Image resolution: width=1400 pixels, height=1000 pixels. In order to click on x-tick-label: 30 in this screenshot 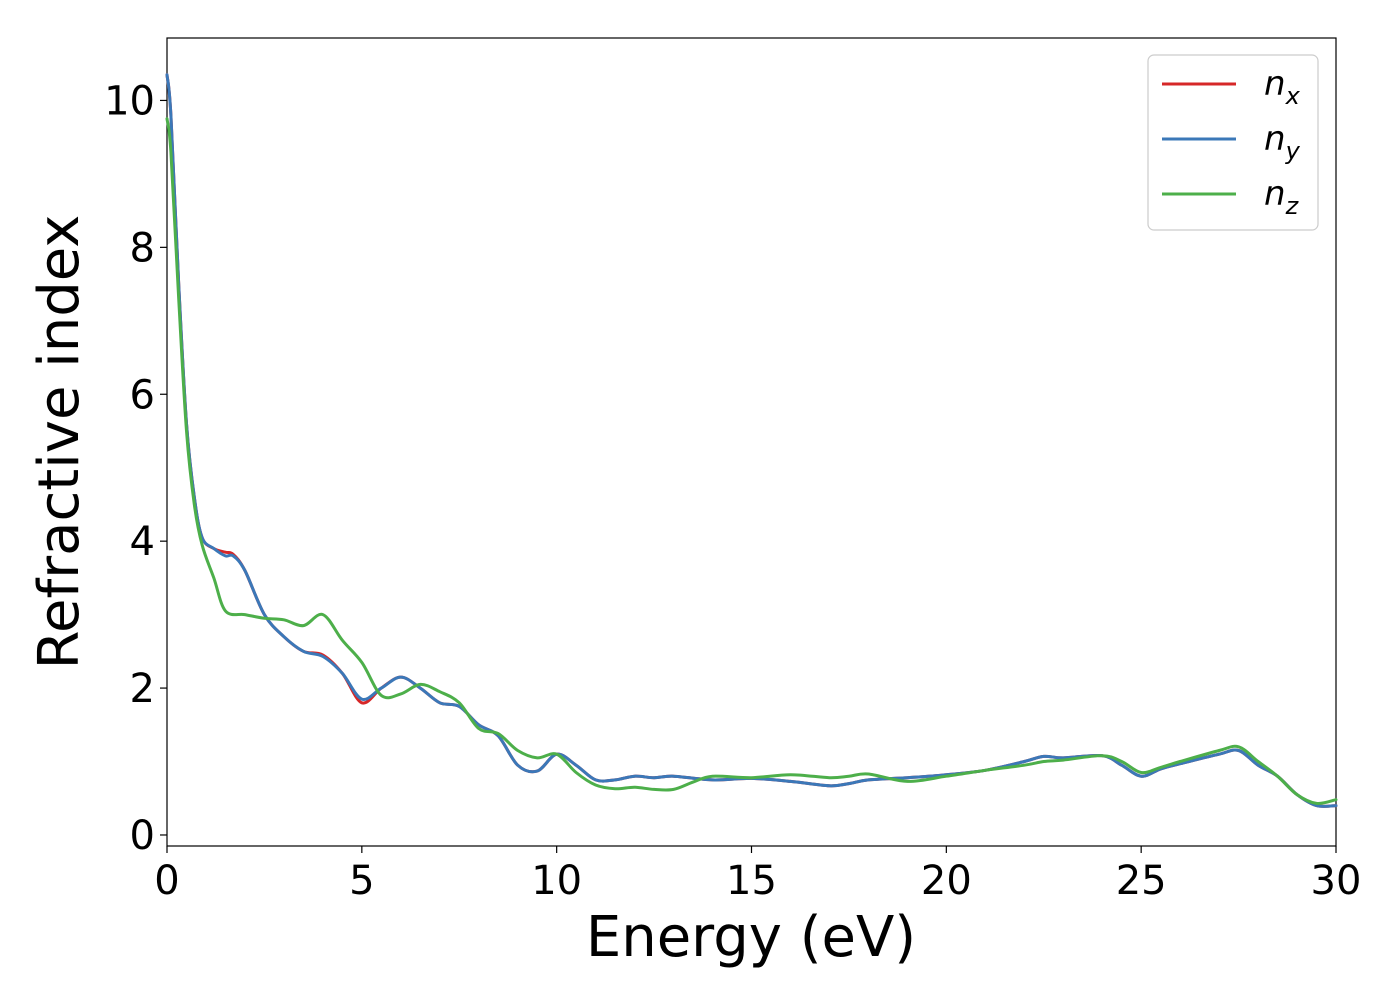, I will do `click(1336, 881)`.